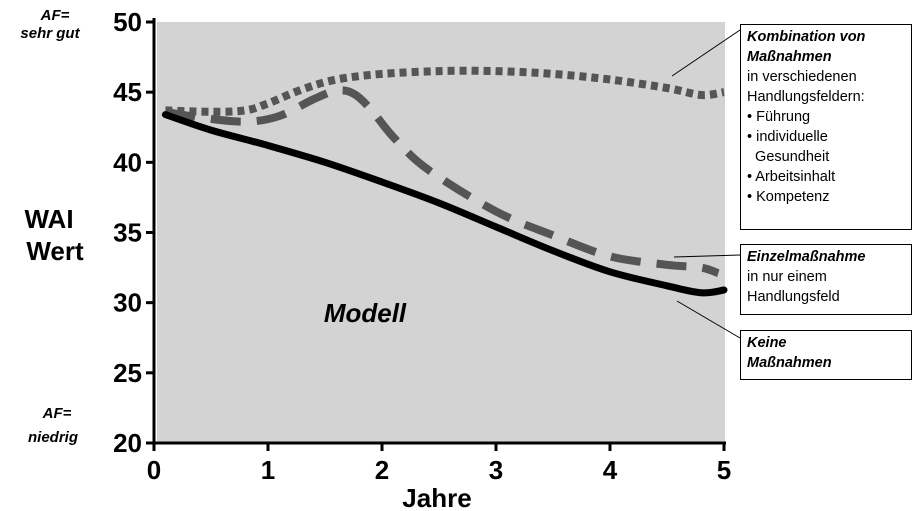 This screenshot has width=912, height=511. I want to click on annotation-einzel-title: Einzelmaßnahme, so click(806, 257).